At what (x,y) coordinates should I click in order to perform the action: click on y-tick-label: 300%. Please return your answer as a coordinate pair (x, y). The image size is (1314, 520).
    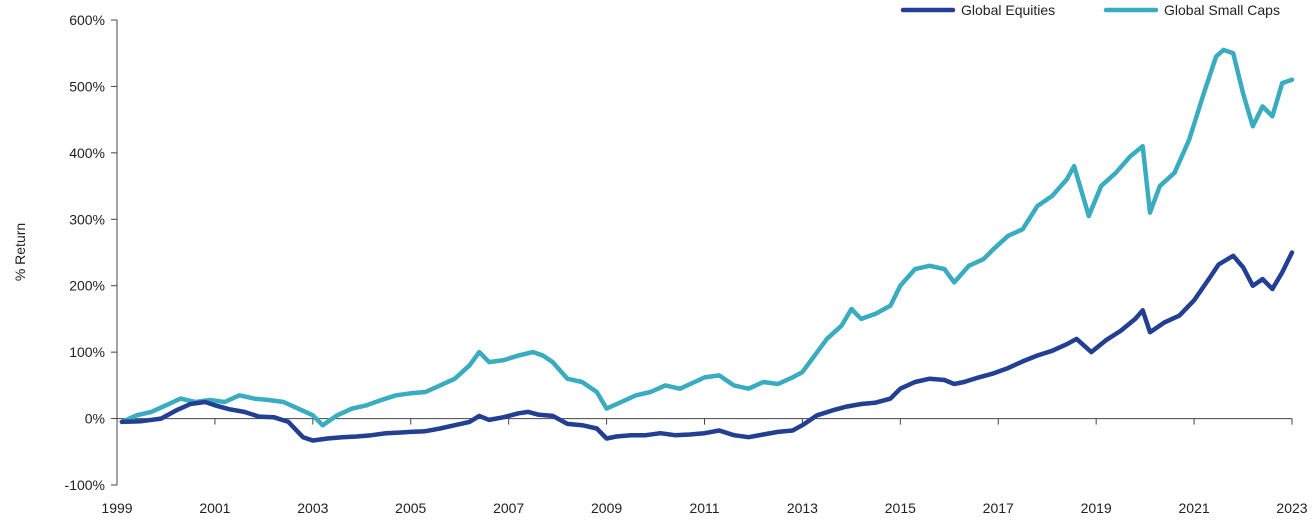
    Looking at the image, I should click on (87, 219).